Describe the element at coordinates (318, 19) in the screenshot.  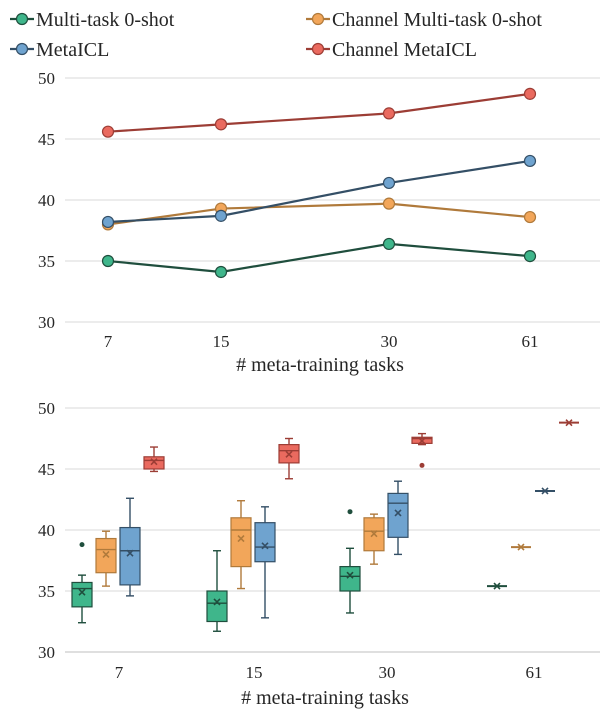
I see `legend-marker-channel-multi-task-0-shot` at that location.